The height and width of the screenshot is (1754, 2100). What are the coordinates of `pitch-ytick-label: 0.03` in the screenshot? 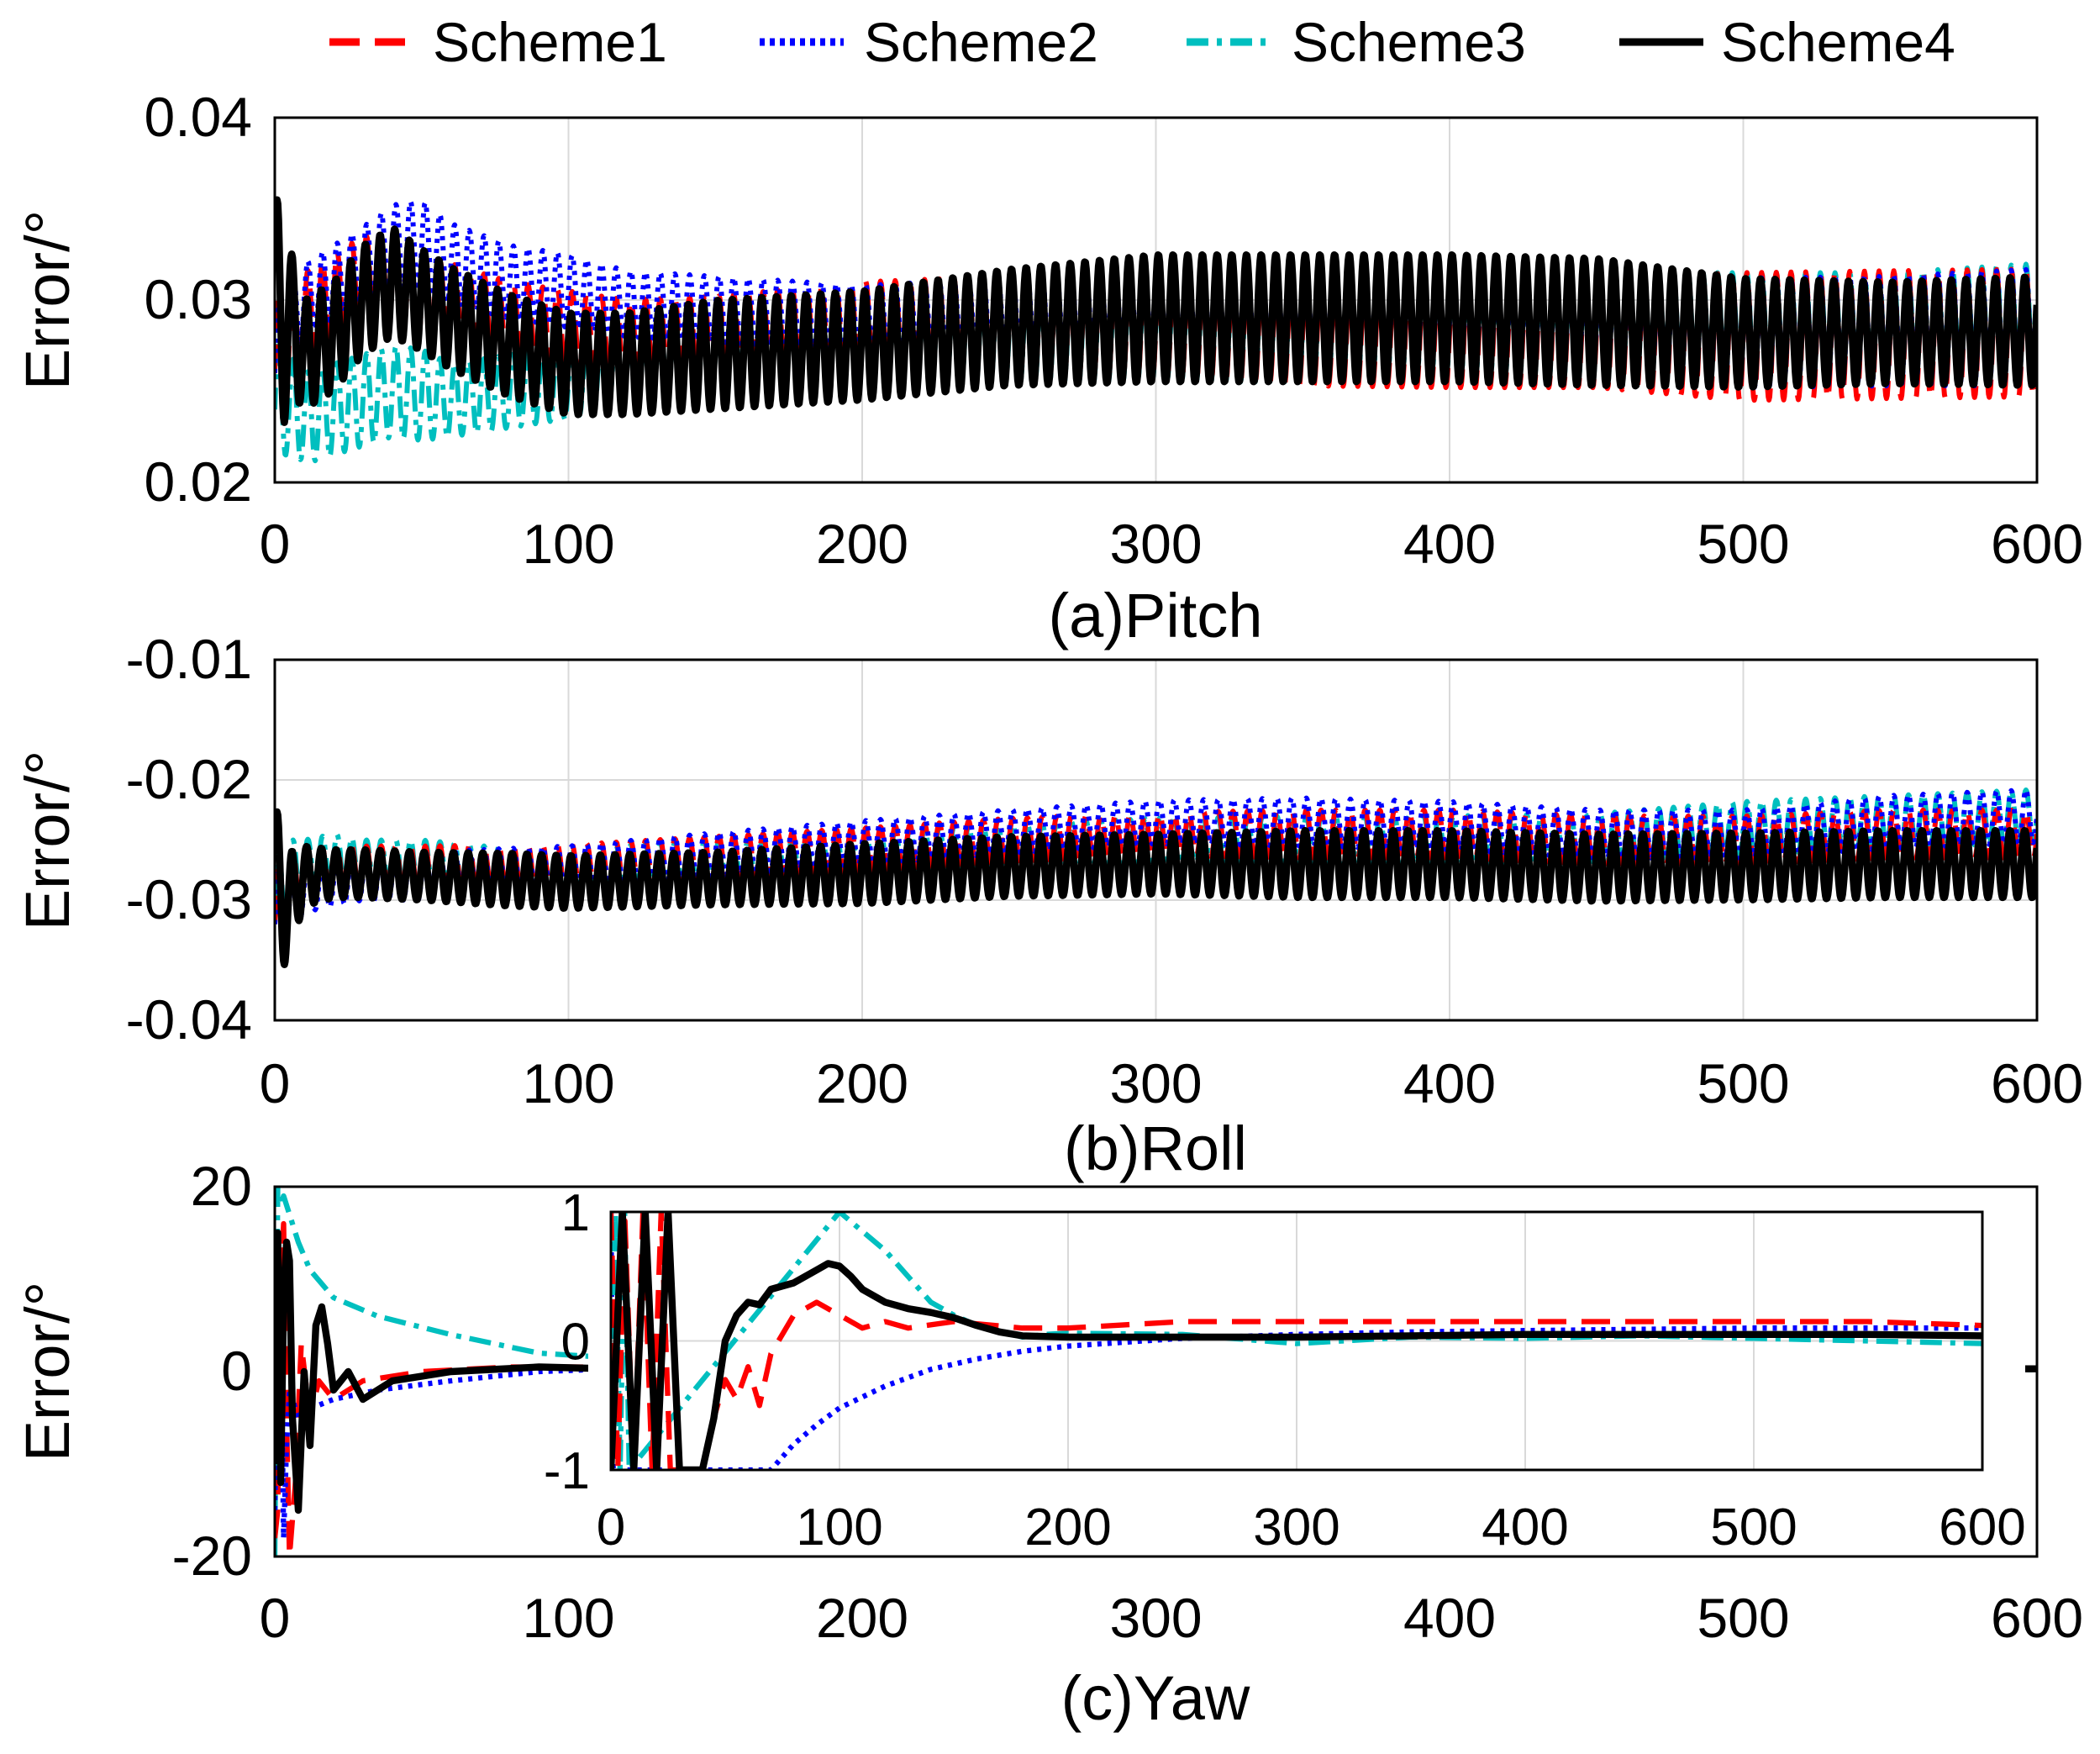 It's located at (198, 299).